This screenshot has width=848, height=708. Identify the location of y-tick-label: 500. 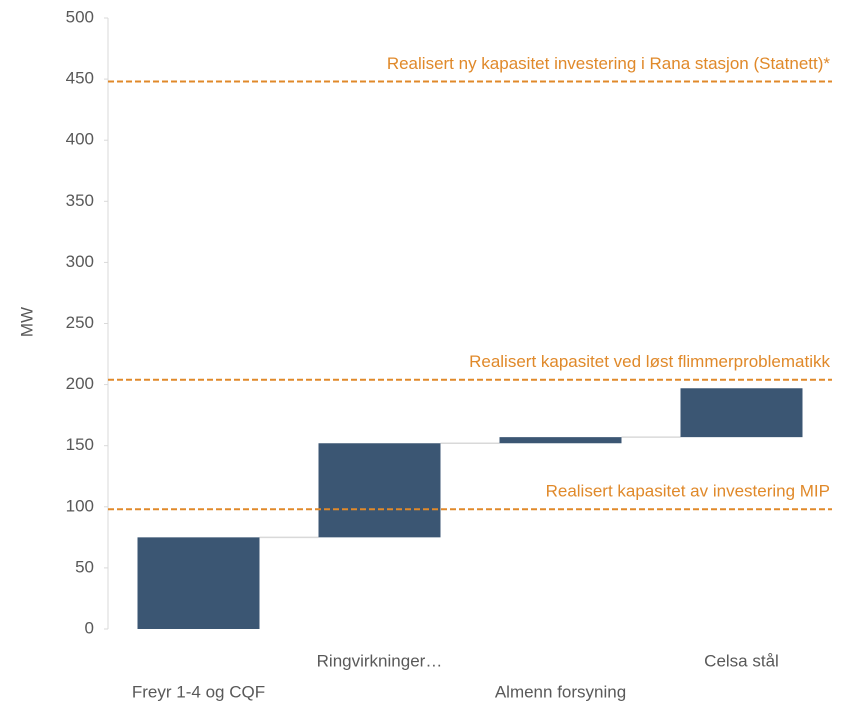
(80, 16).